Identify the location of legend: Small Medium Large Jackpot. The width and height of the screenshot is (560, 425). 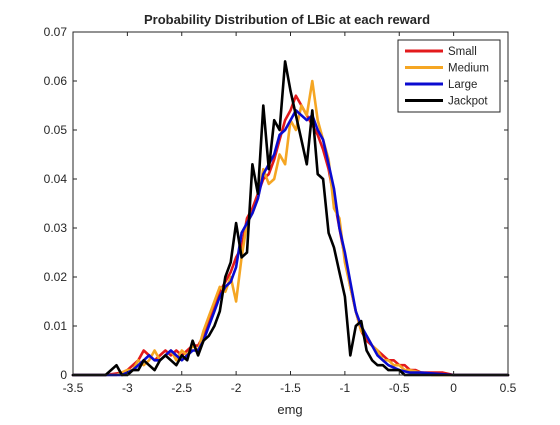
(449, 76).